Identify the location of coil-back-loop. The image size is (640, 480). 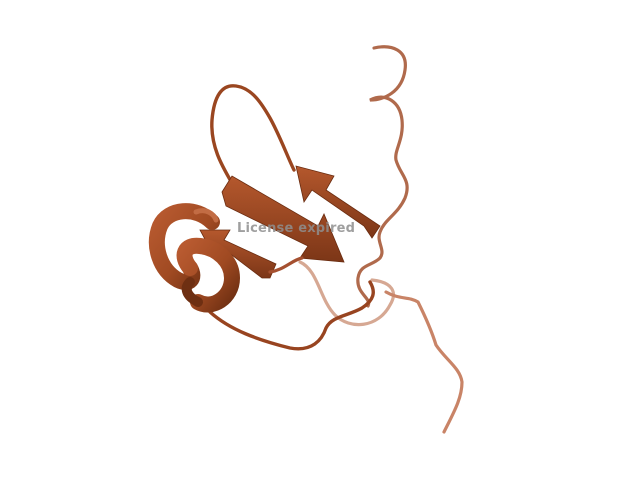
(346, 293).